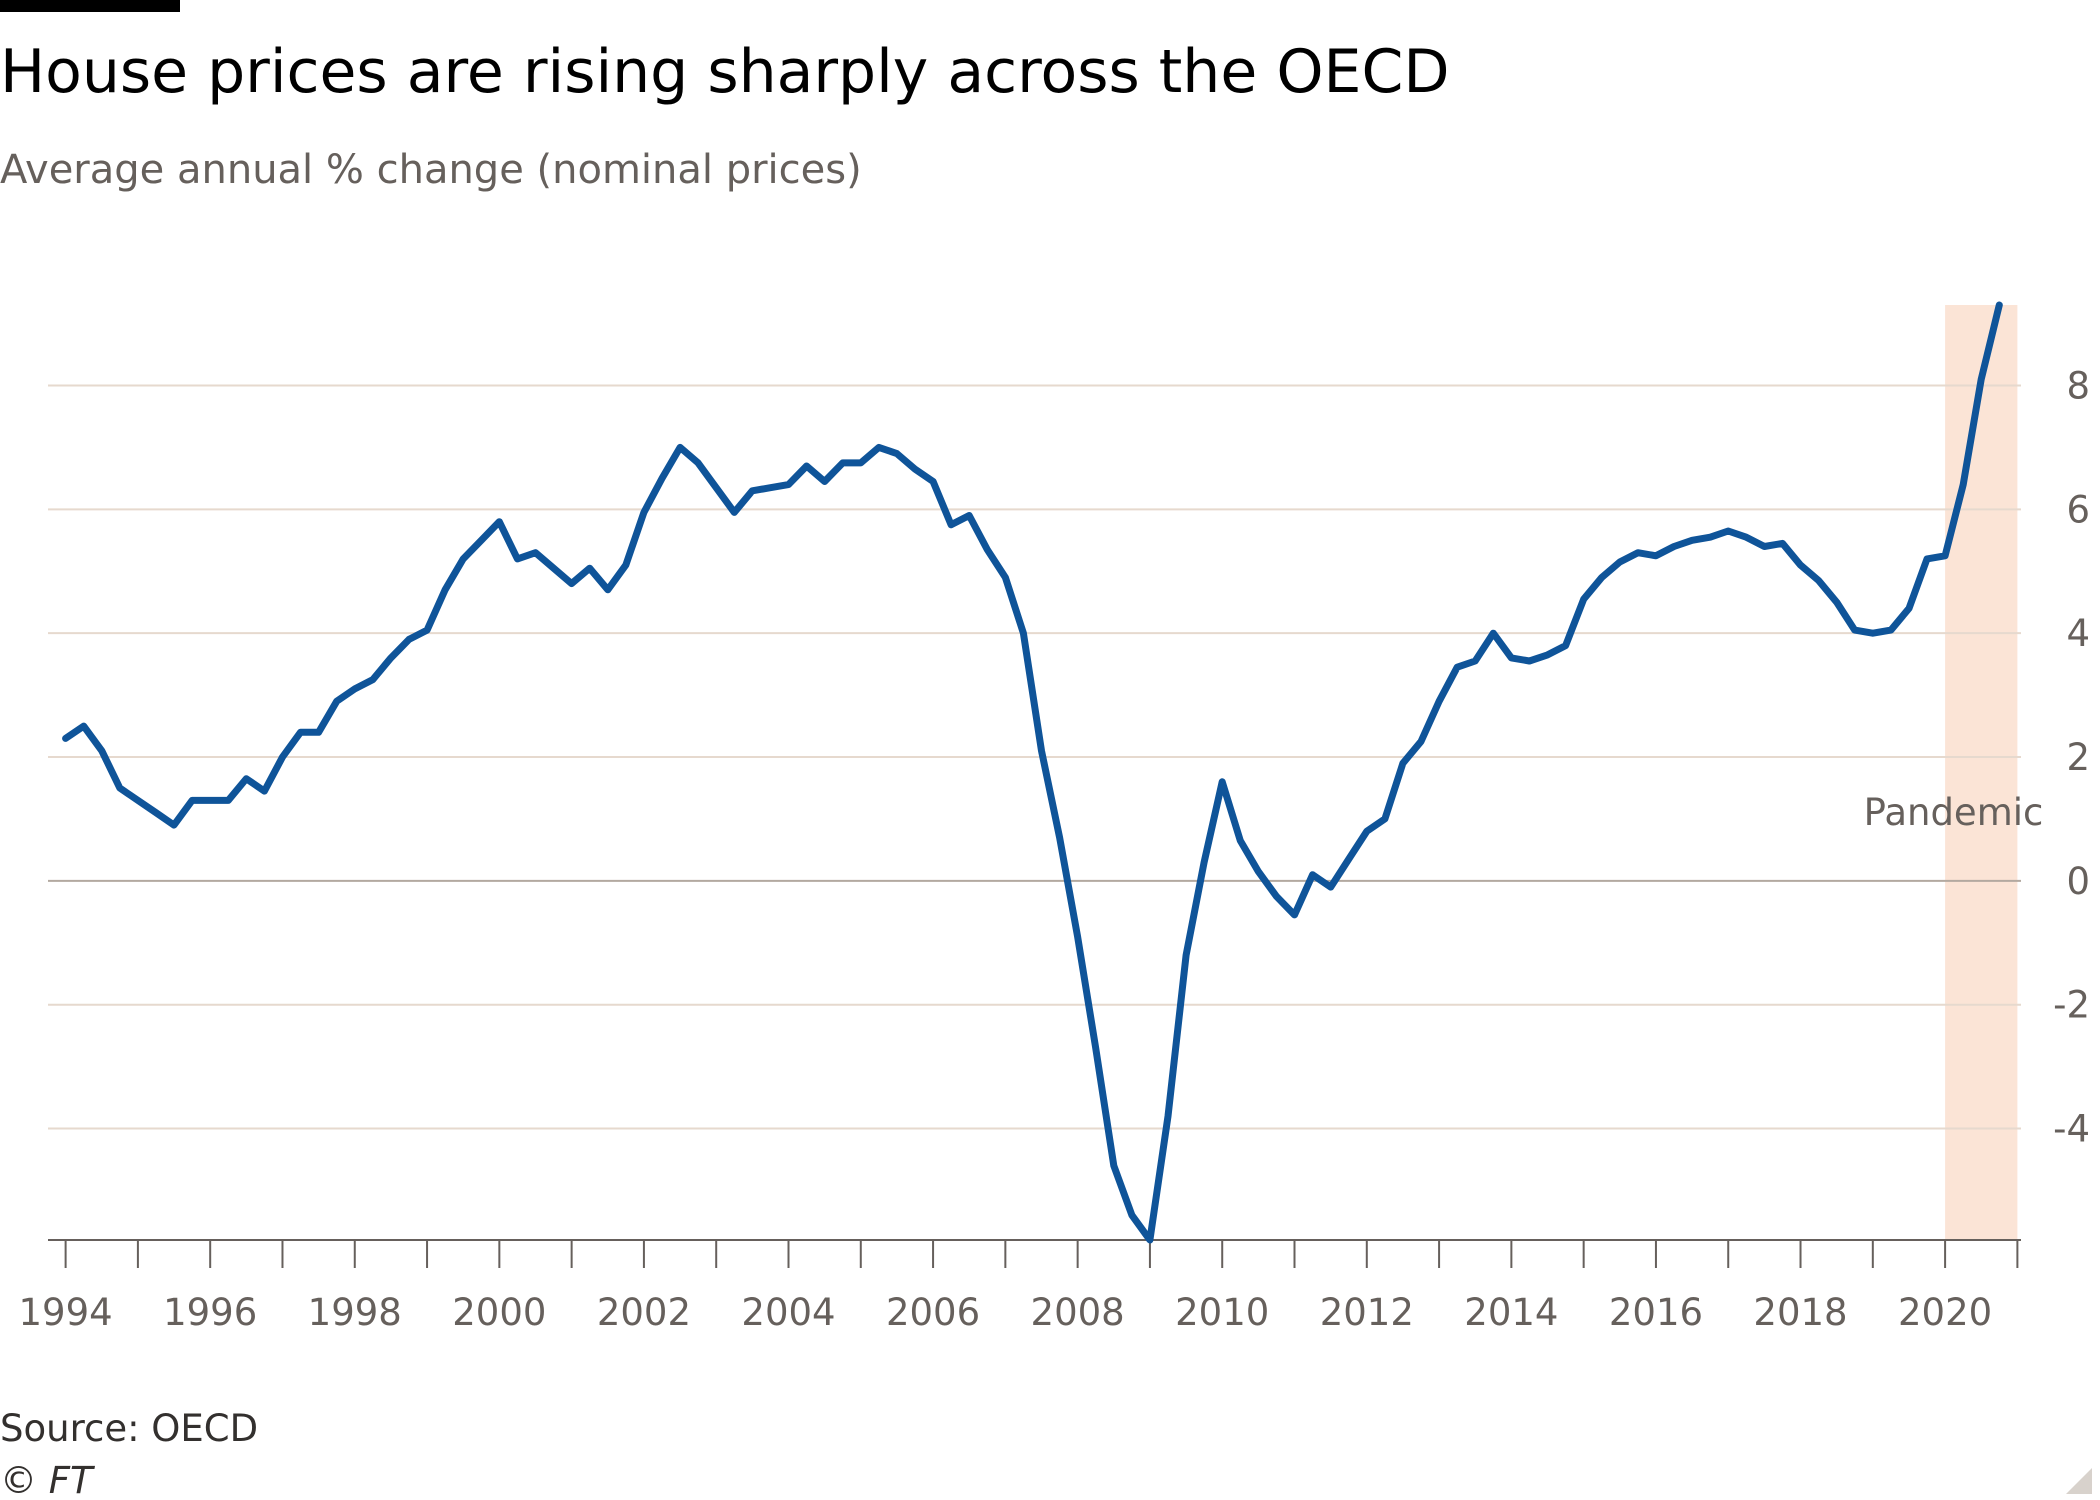 This screenshot has height=1500, width=2100. I want to click on source-note: Source: OECD, so click(129, 1428).